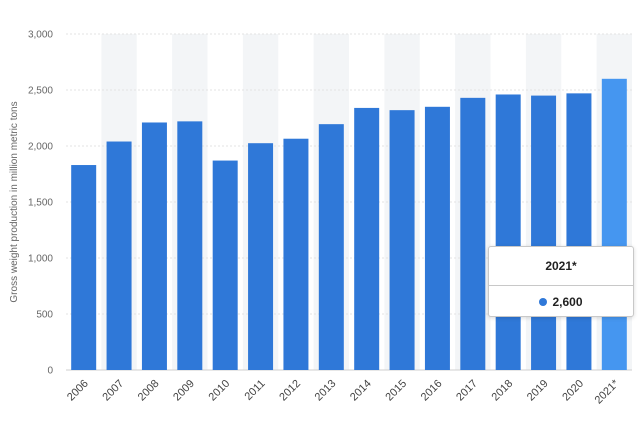 The height and width of the screenshot is (424, 640). What do you see at coordinates (396, 391) in the screenshot?
I see `x-tick-label: 2015` at bounding box center [396, 391].